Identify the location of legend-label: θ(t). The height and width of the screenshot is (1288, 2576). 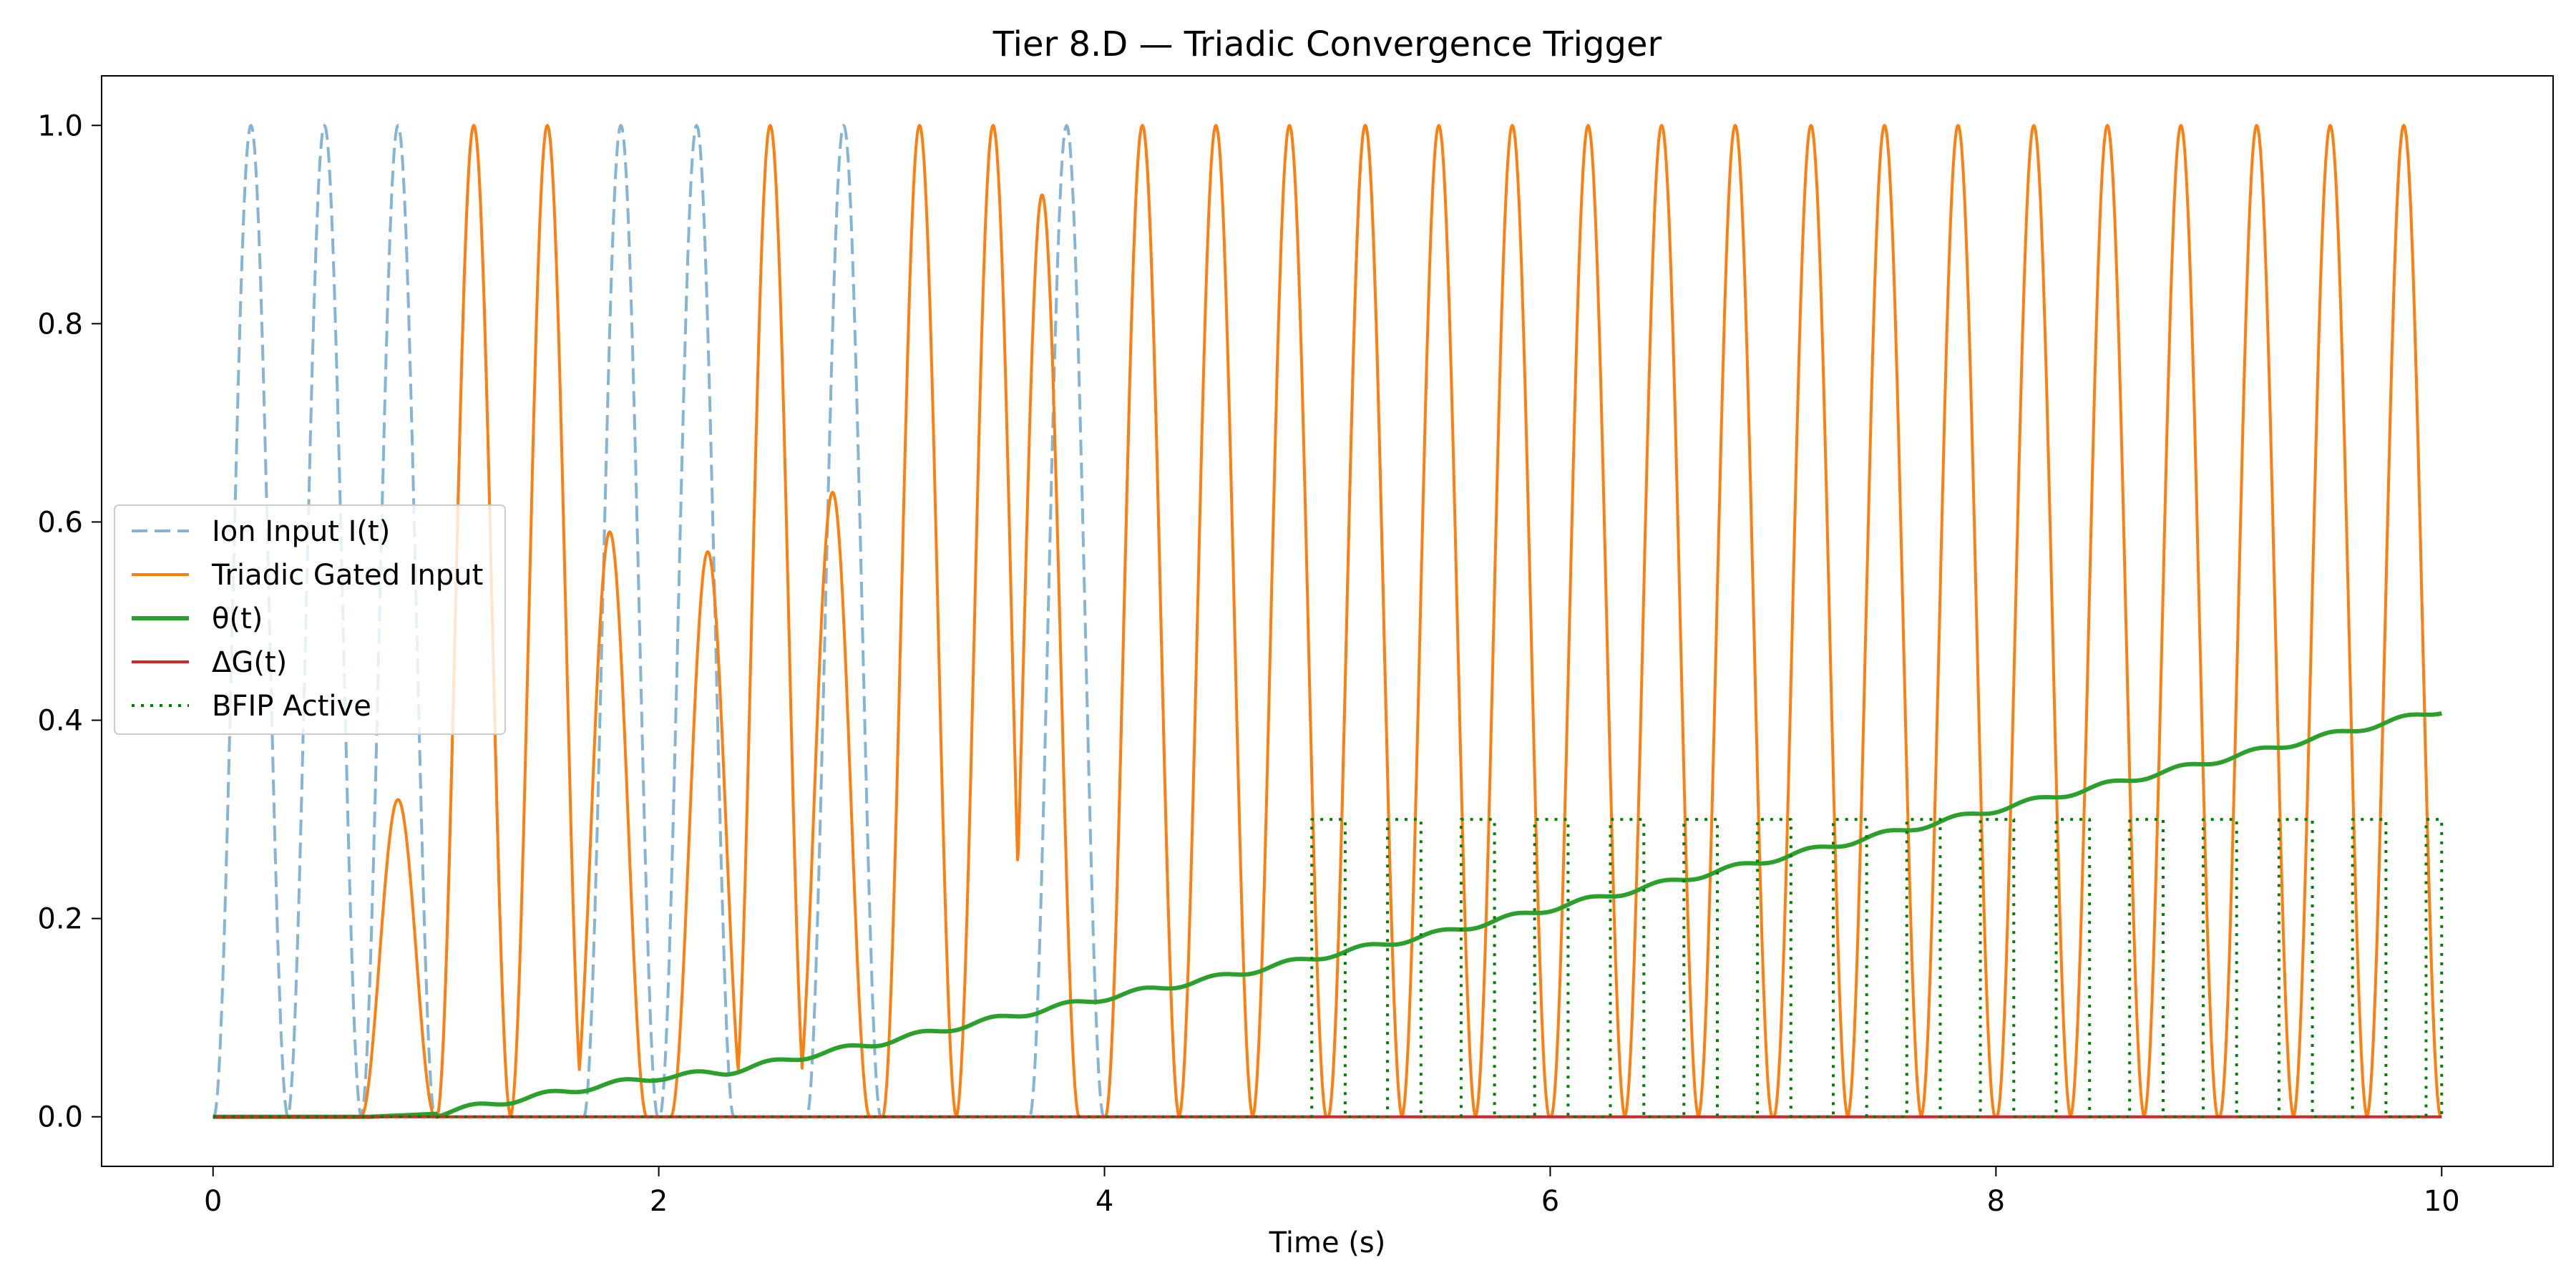
(237, 618).